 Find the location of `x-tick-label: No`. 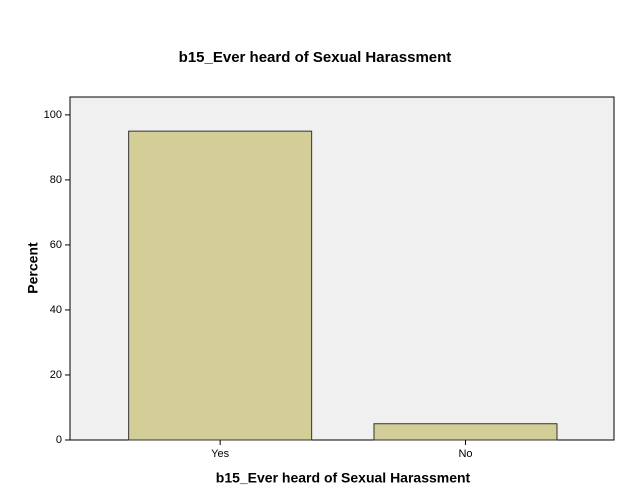

x-tick-label: No is located at coordinates (465, 454).